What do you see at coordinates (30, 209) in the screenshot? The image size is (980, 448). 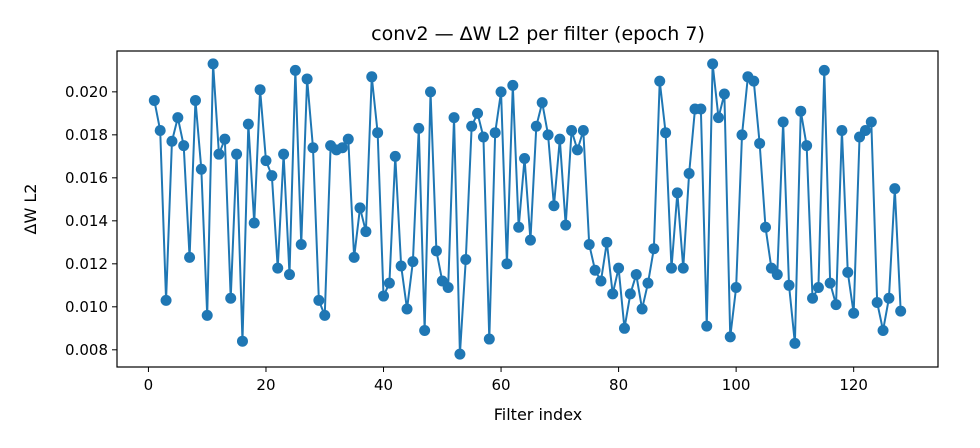 I see `y-axis-label: ΔW L2` at bounding box center [30, 209].